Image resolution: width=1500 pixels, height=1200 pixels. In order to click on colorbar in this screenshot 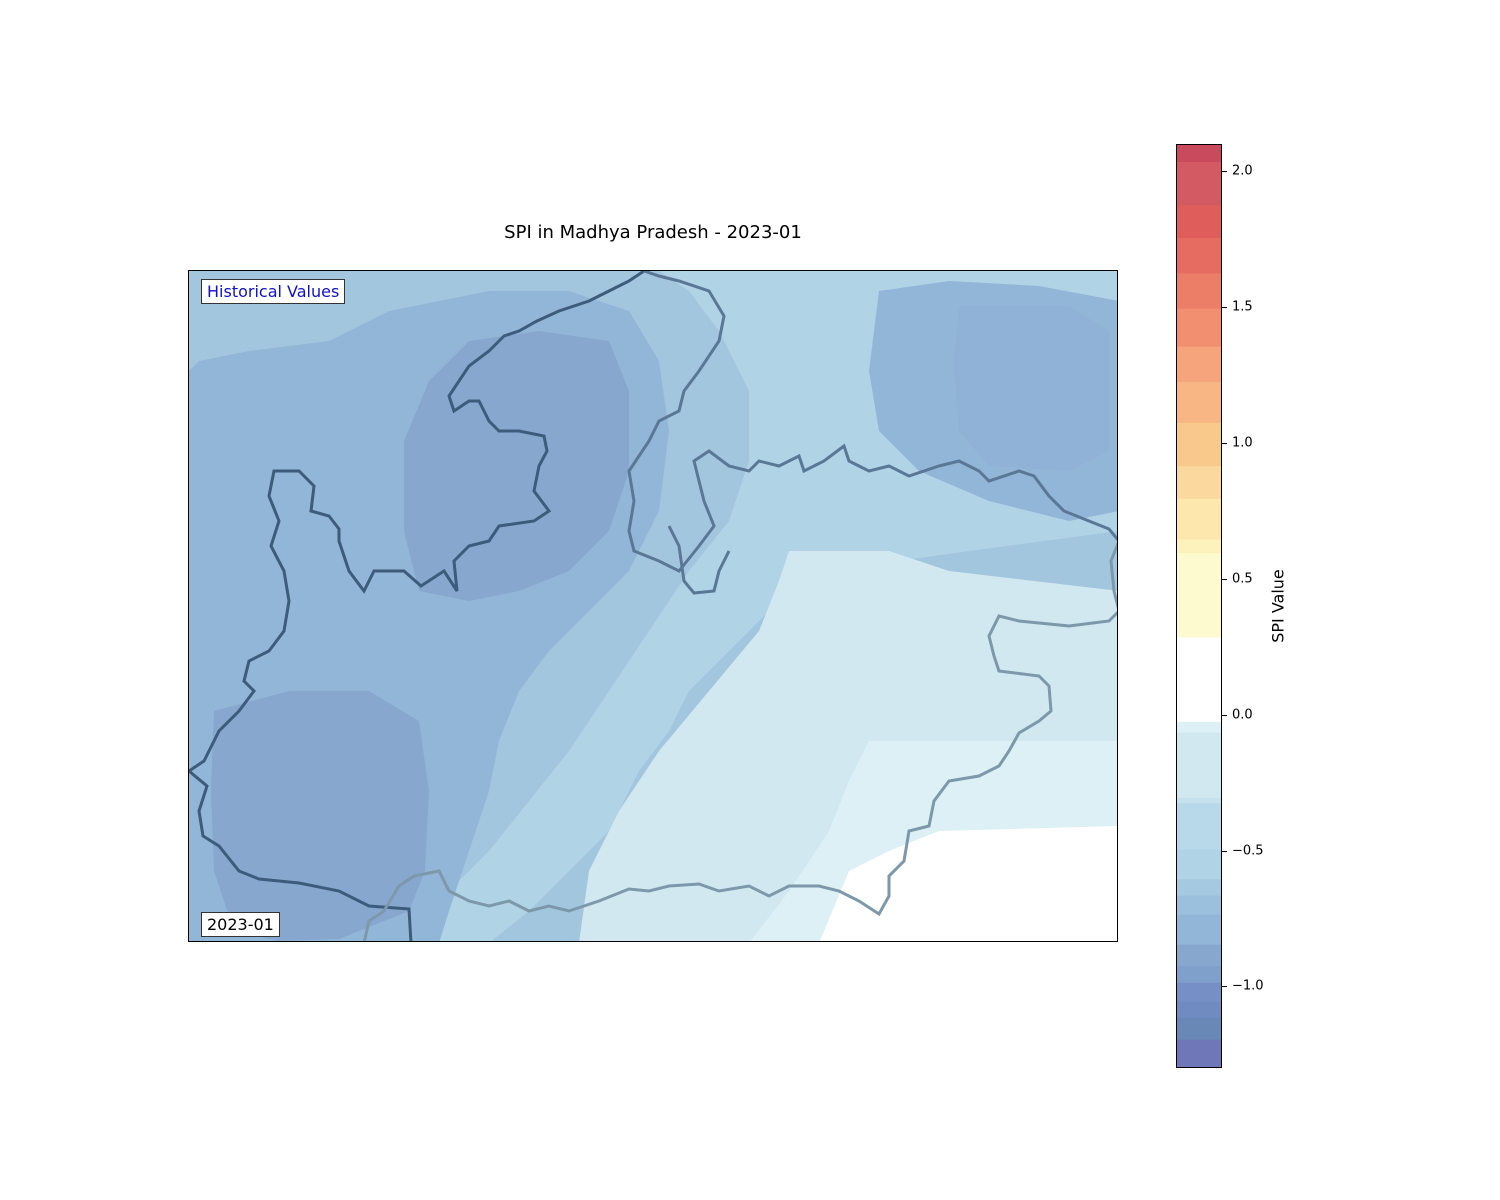, I will do `click(1199, 606)`.